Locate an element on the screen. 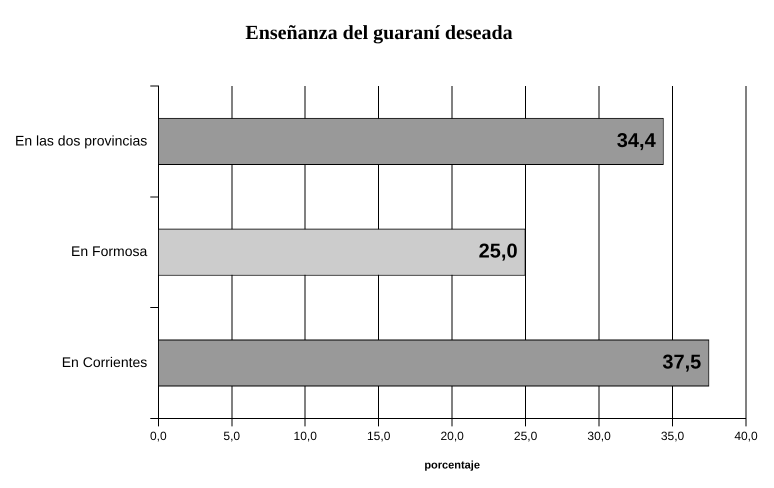  x-tick-label: 0,0 is located at coordinates (158, 435).